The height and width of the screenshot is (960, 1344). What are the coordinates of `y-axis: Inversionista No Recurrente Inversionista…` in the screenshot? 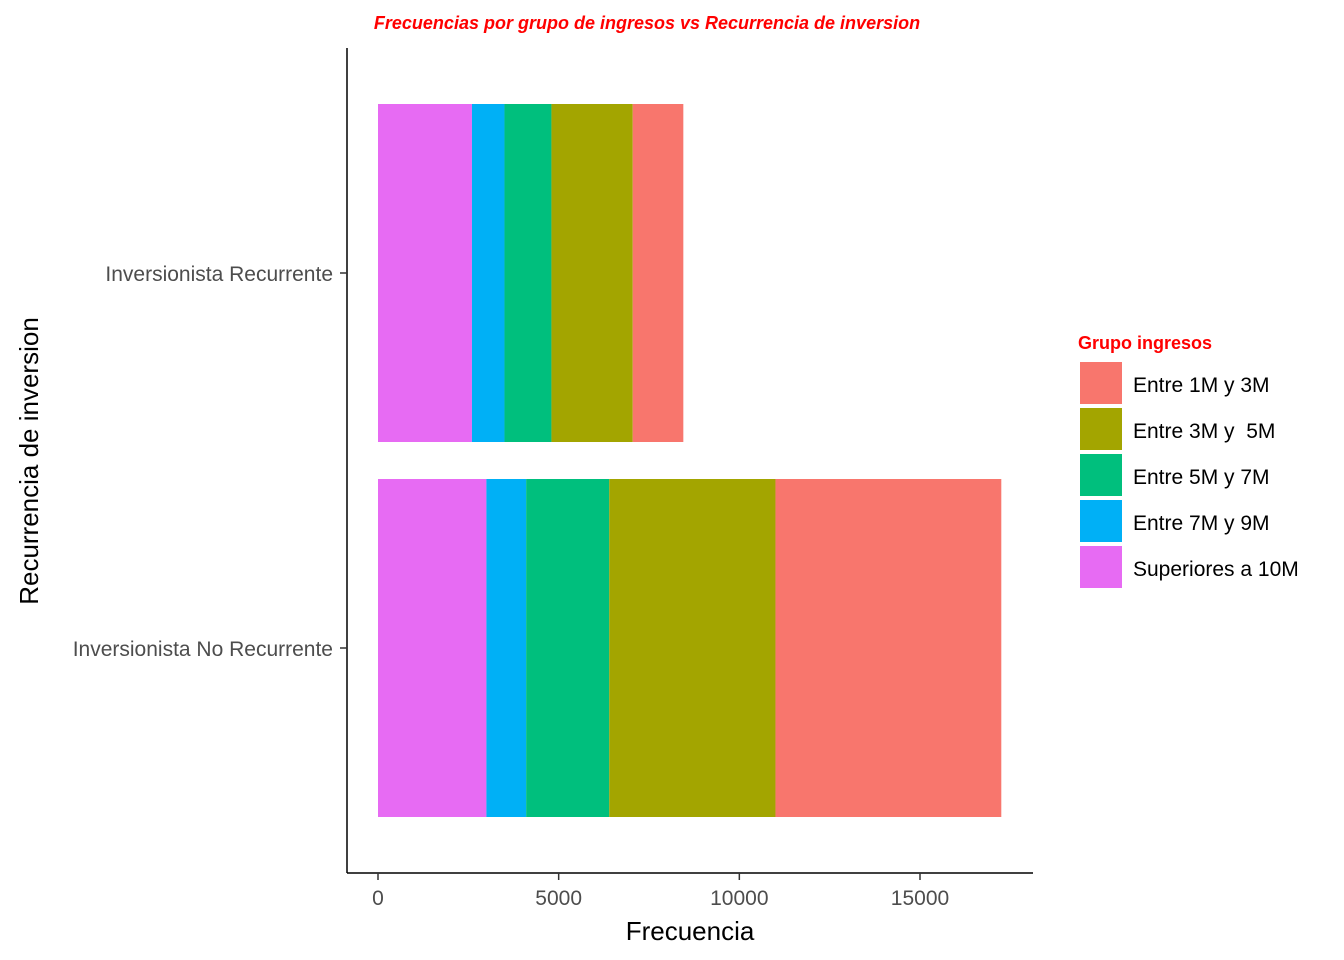 It's located at (210, 462).